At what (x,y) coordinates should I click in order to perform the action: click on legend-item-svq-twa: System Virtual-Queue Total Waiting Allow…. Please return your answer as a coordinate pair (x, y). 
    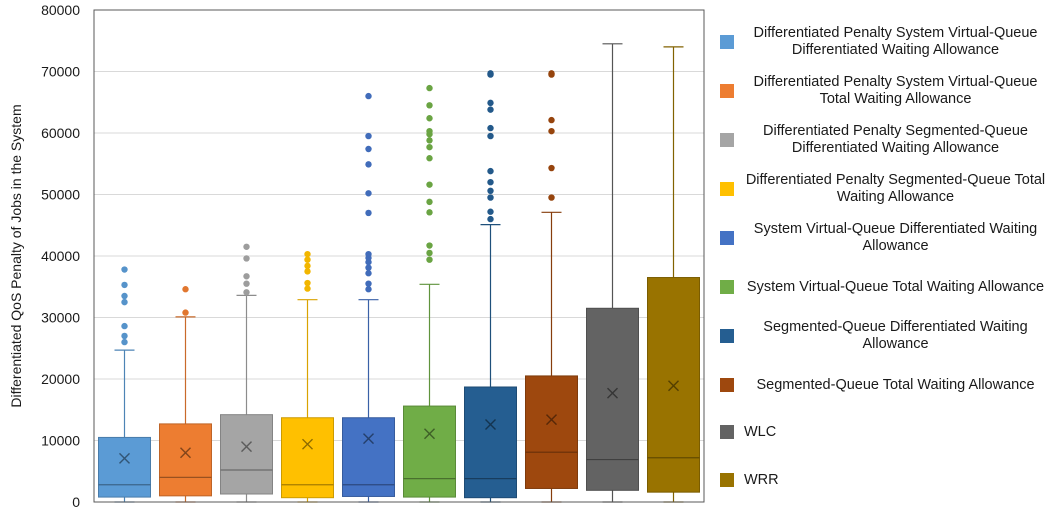
    Looking at the image, I should click on (879, 287).